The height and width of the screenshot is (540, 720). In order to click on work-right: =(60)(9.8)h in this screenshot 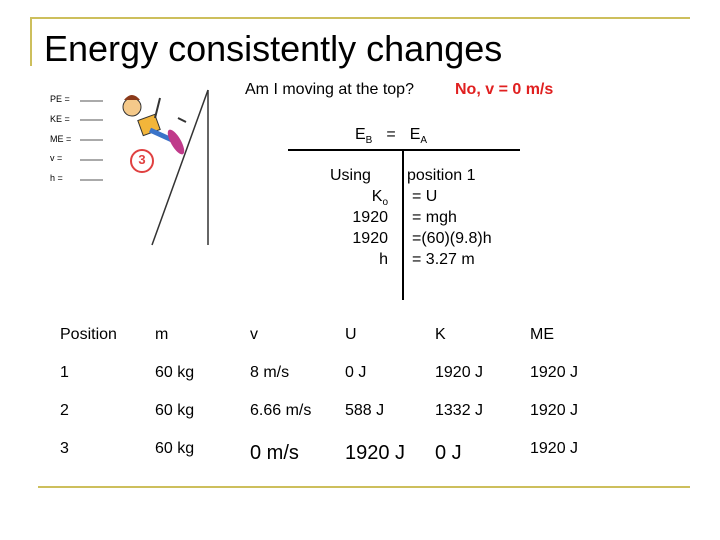, I will do `click(452, 238)`.